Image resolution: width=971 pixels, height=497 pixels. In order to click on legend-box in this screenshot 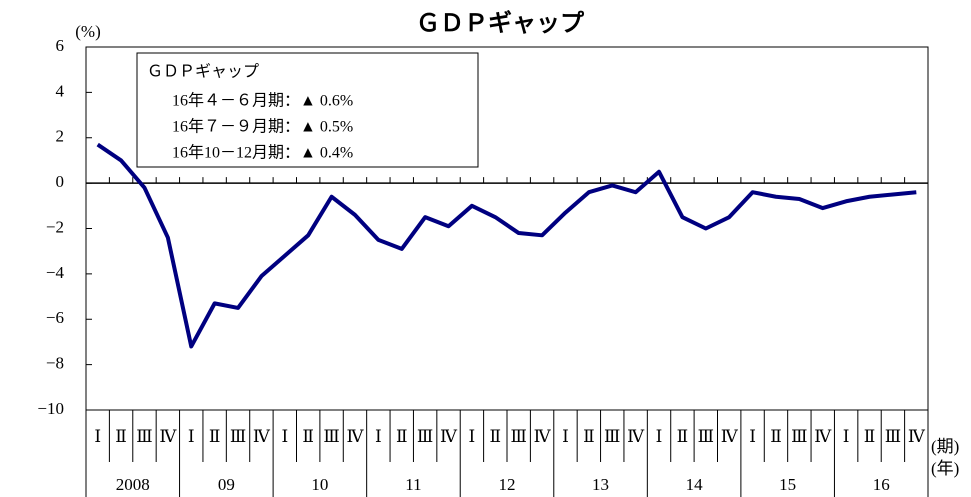, I will do `click(307, 110)`.